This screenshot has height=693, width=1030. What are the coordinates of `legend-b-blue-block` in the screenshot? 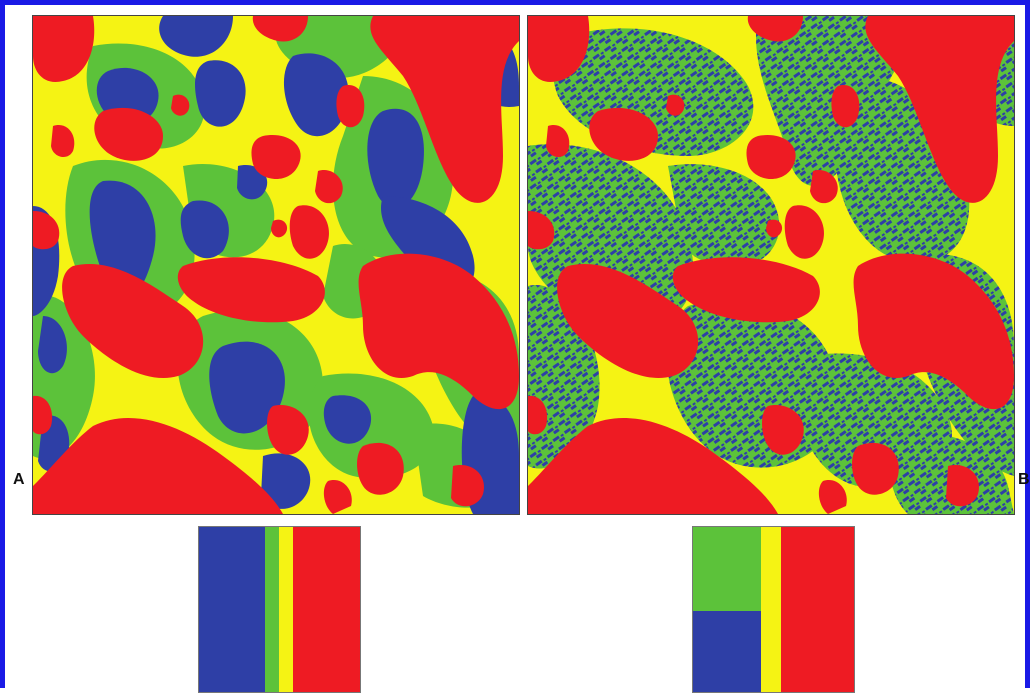 It's located at (727, 651).